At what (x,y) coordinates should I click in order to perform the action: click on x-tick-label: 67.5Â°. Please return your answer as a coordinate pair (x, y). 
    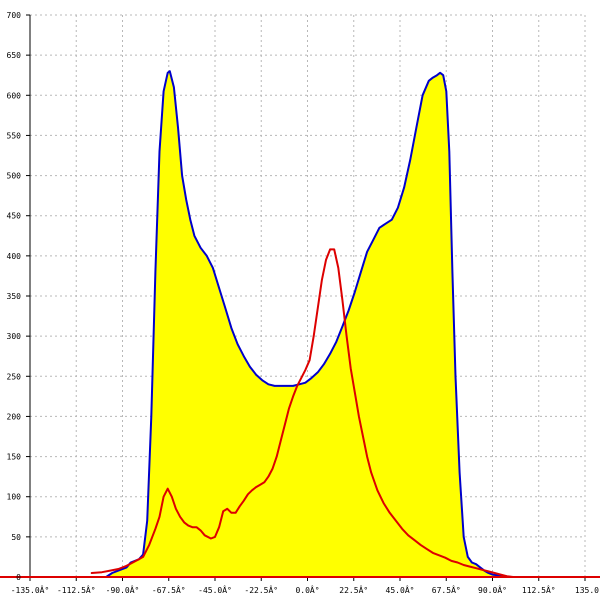
    Looking at the image, I should click on (446, 589).